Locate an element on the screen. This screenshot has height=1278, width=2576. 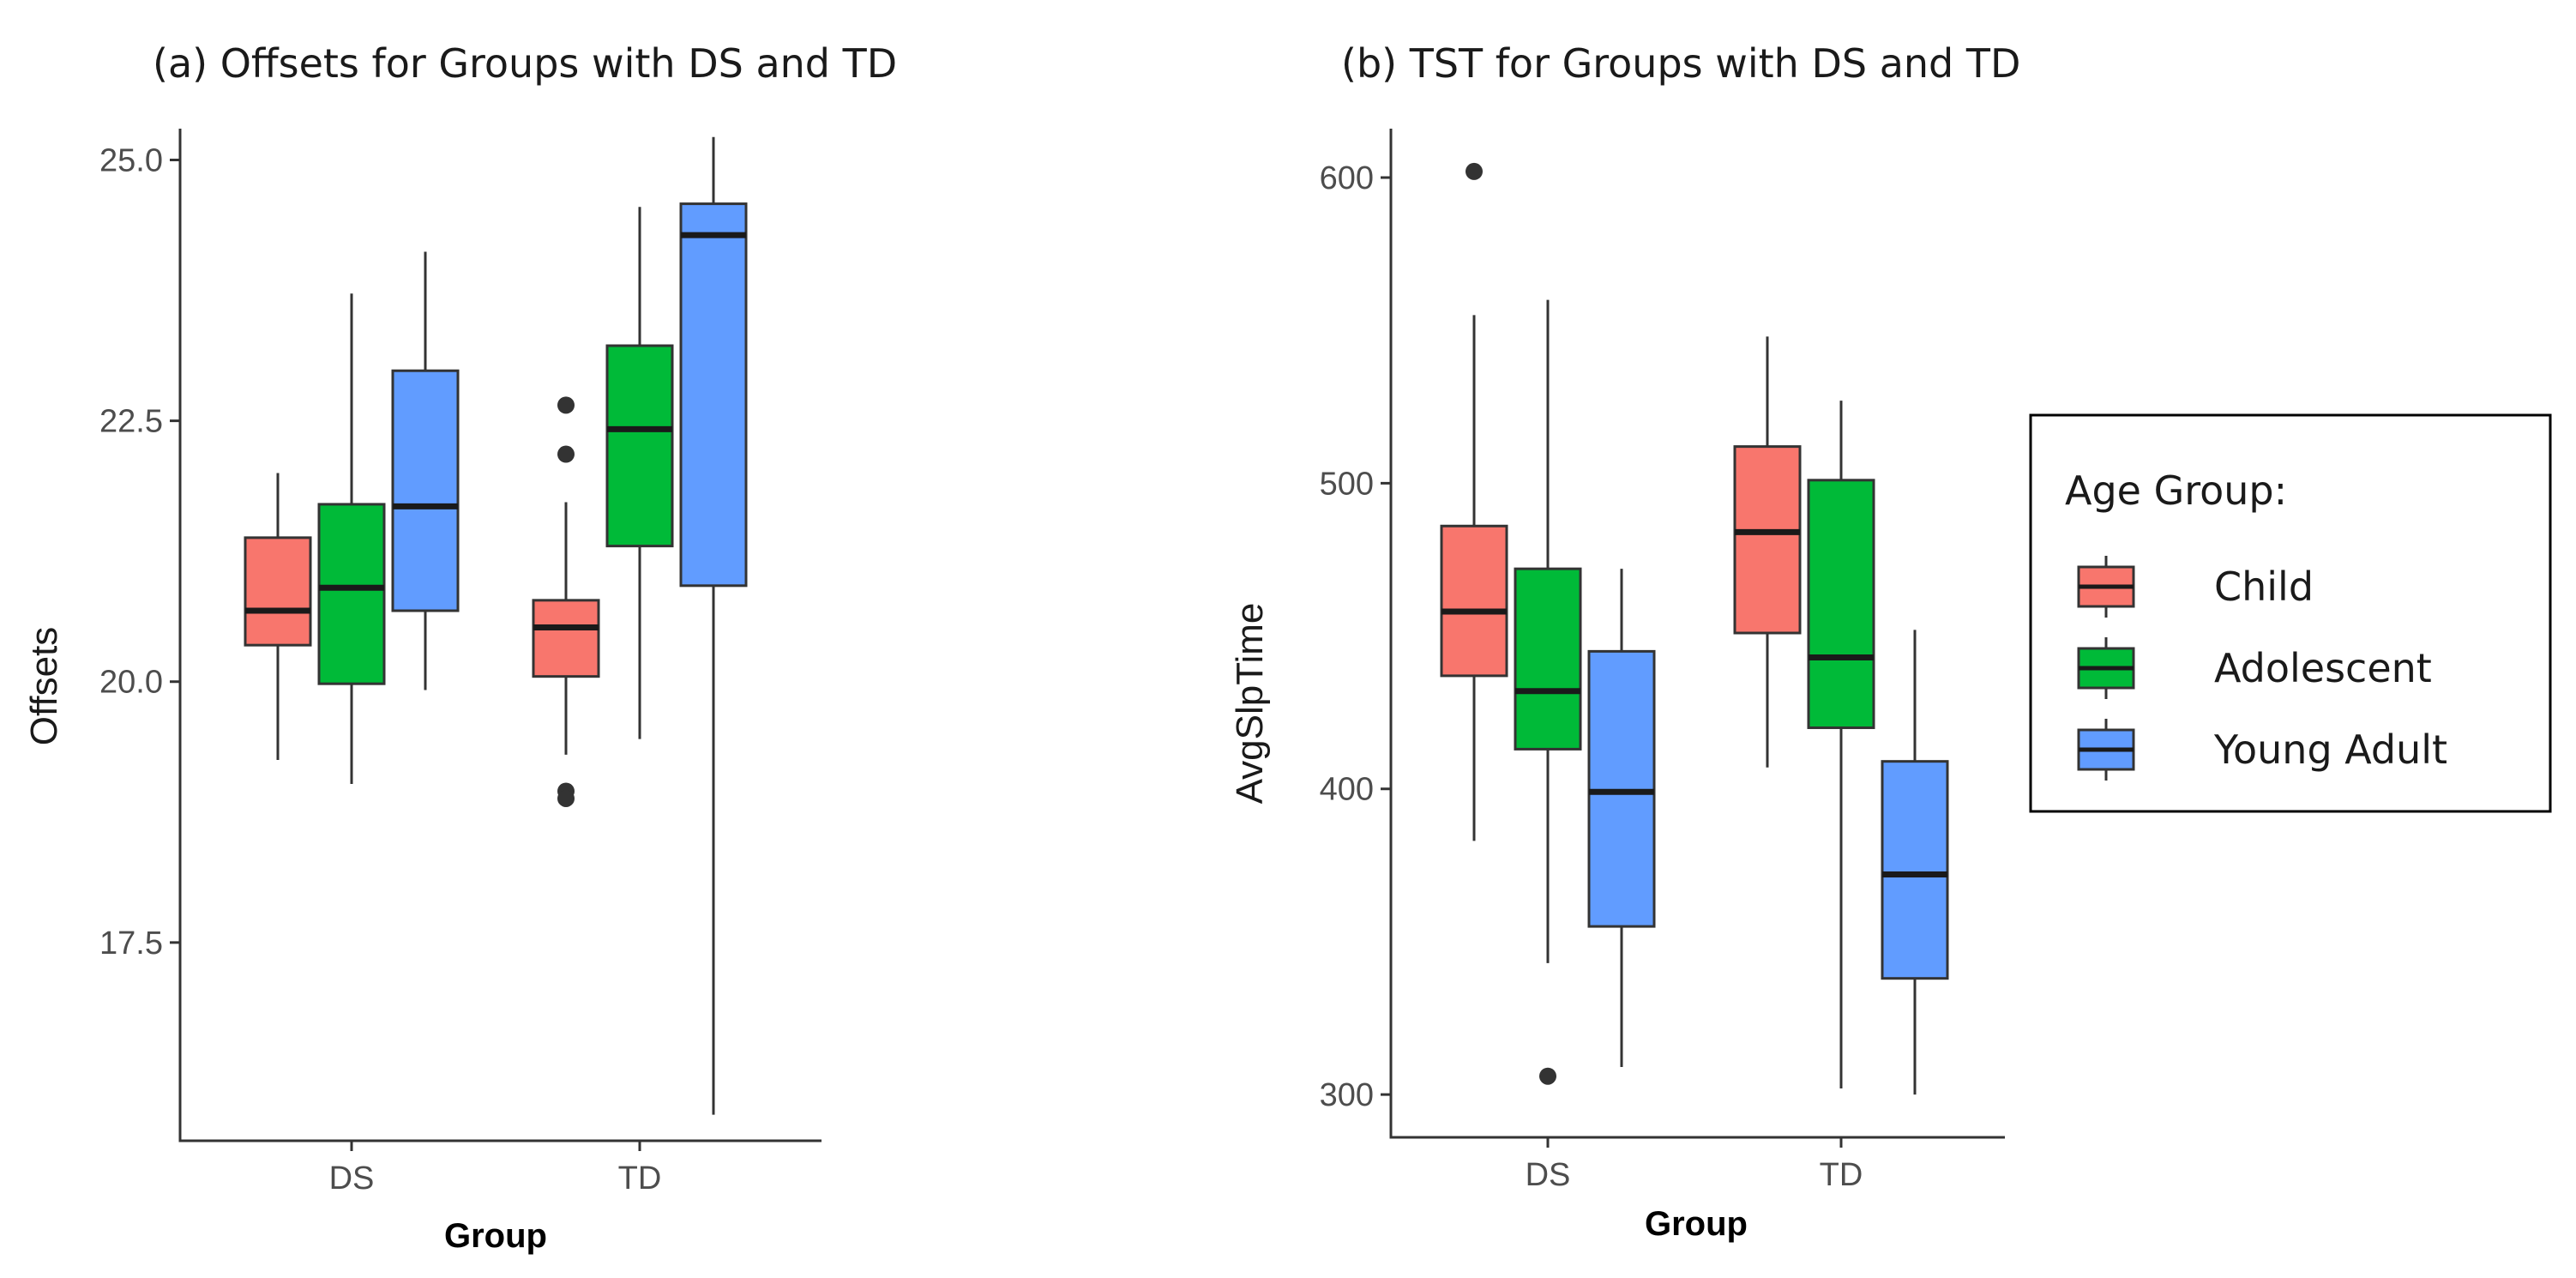
panel-a-title: (a) Offsets for Groups with DS and TD is located at coordinates (525, 63).